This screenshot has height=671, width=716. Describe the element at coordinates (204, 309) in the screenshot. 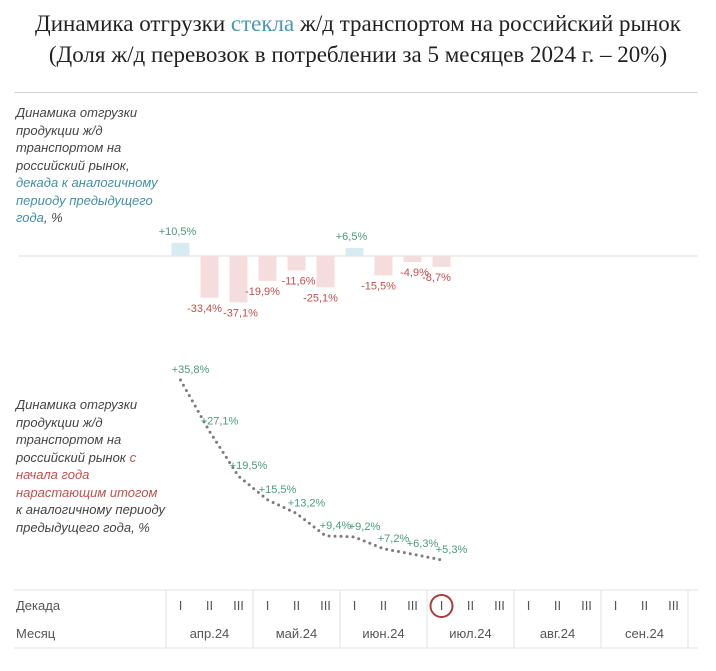

I see `bar-label-2: -33,4%` at that location.